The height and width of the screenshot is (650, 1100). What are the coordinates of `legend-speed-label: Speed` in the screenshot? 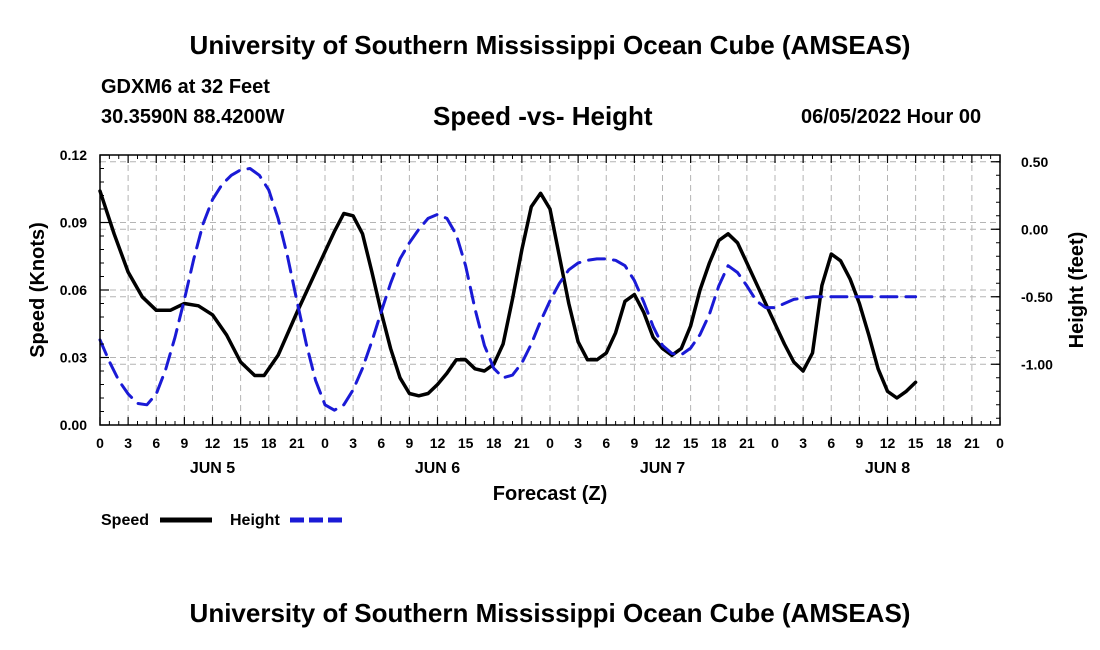 It's located at (125, 520).